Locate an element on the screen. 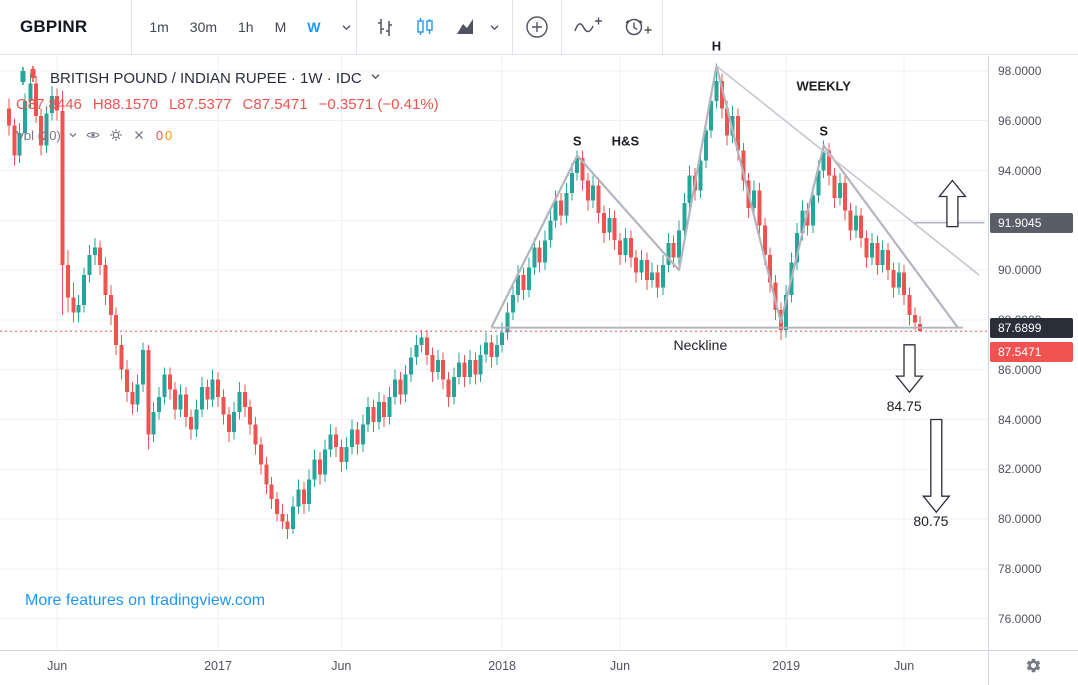 The width and height of the screenshot is (1078, 685). interval-button-M: M is located at coordinates (280, 27).